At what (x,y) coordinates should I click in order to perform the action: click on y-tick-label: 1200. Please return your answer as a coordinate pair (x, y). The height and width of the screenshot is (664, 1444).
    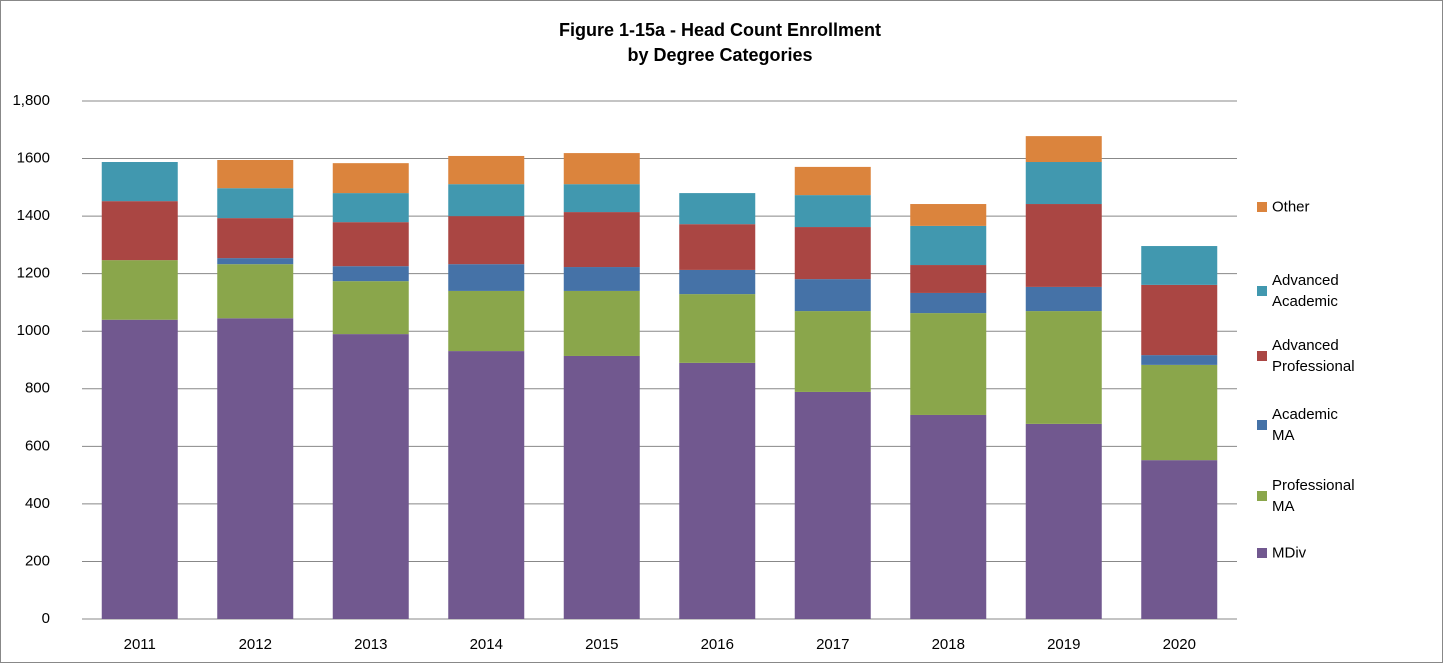
    Looking at the image, I should click on (33, 273).